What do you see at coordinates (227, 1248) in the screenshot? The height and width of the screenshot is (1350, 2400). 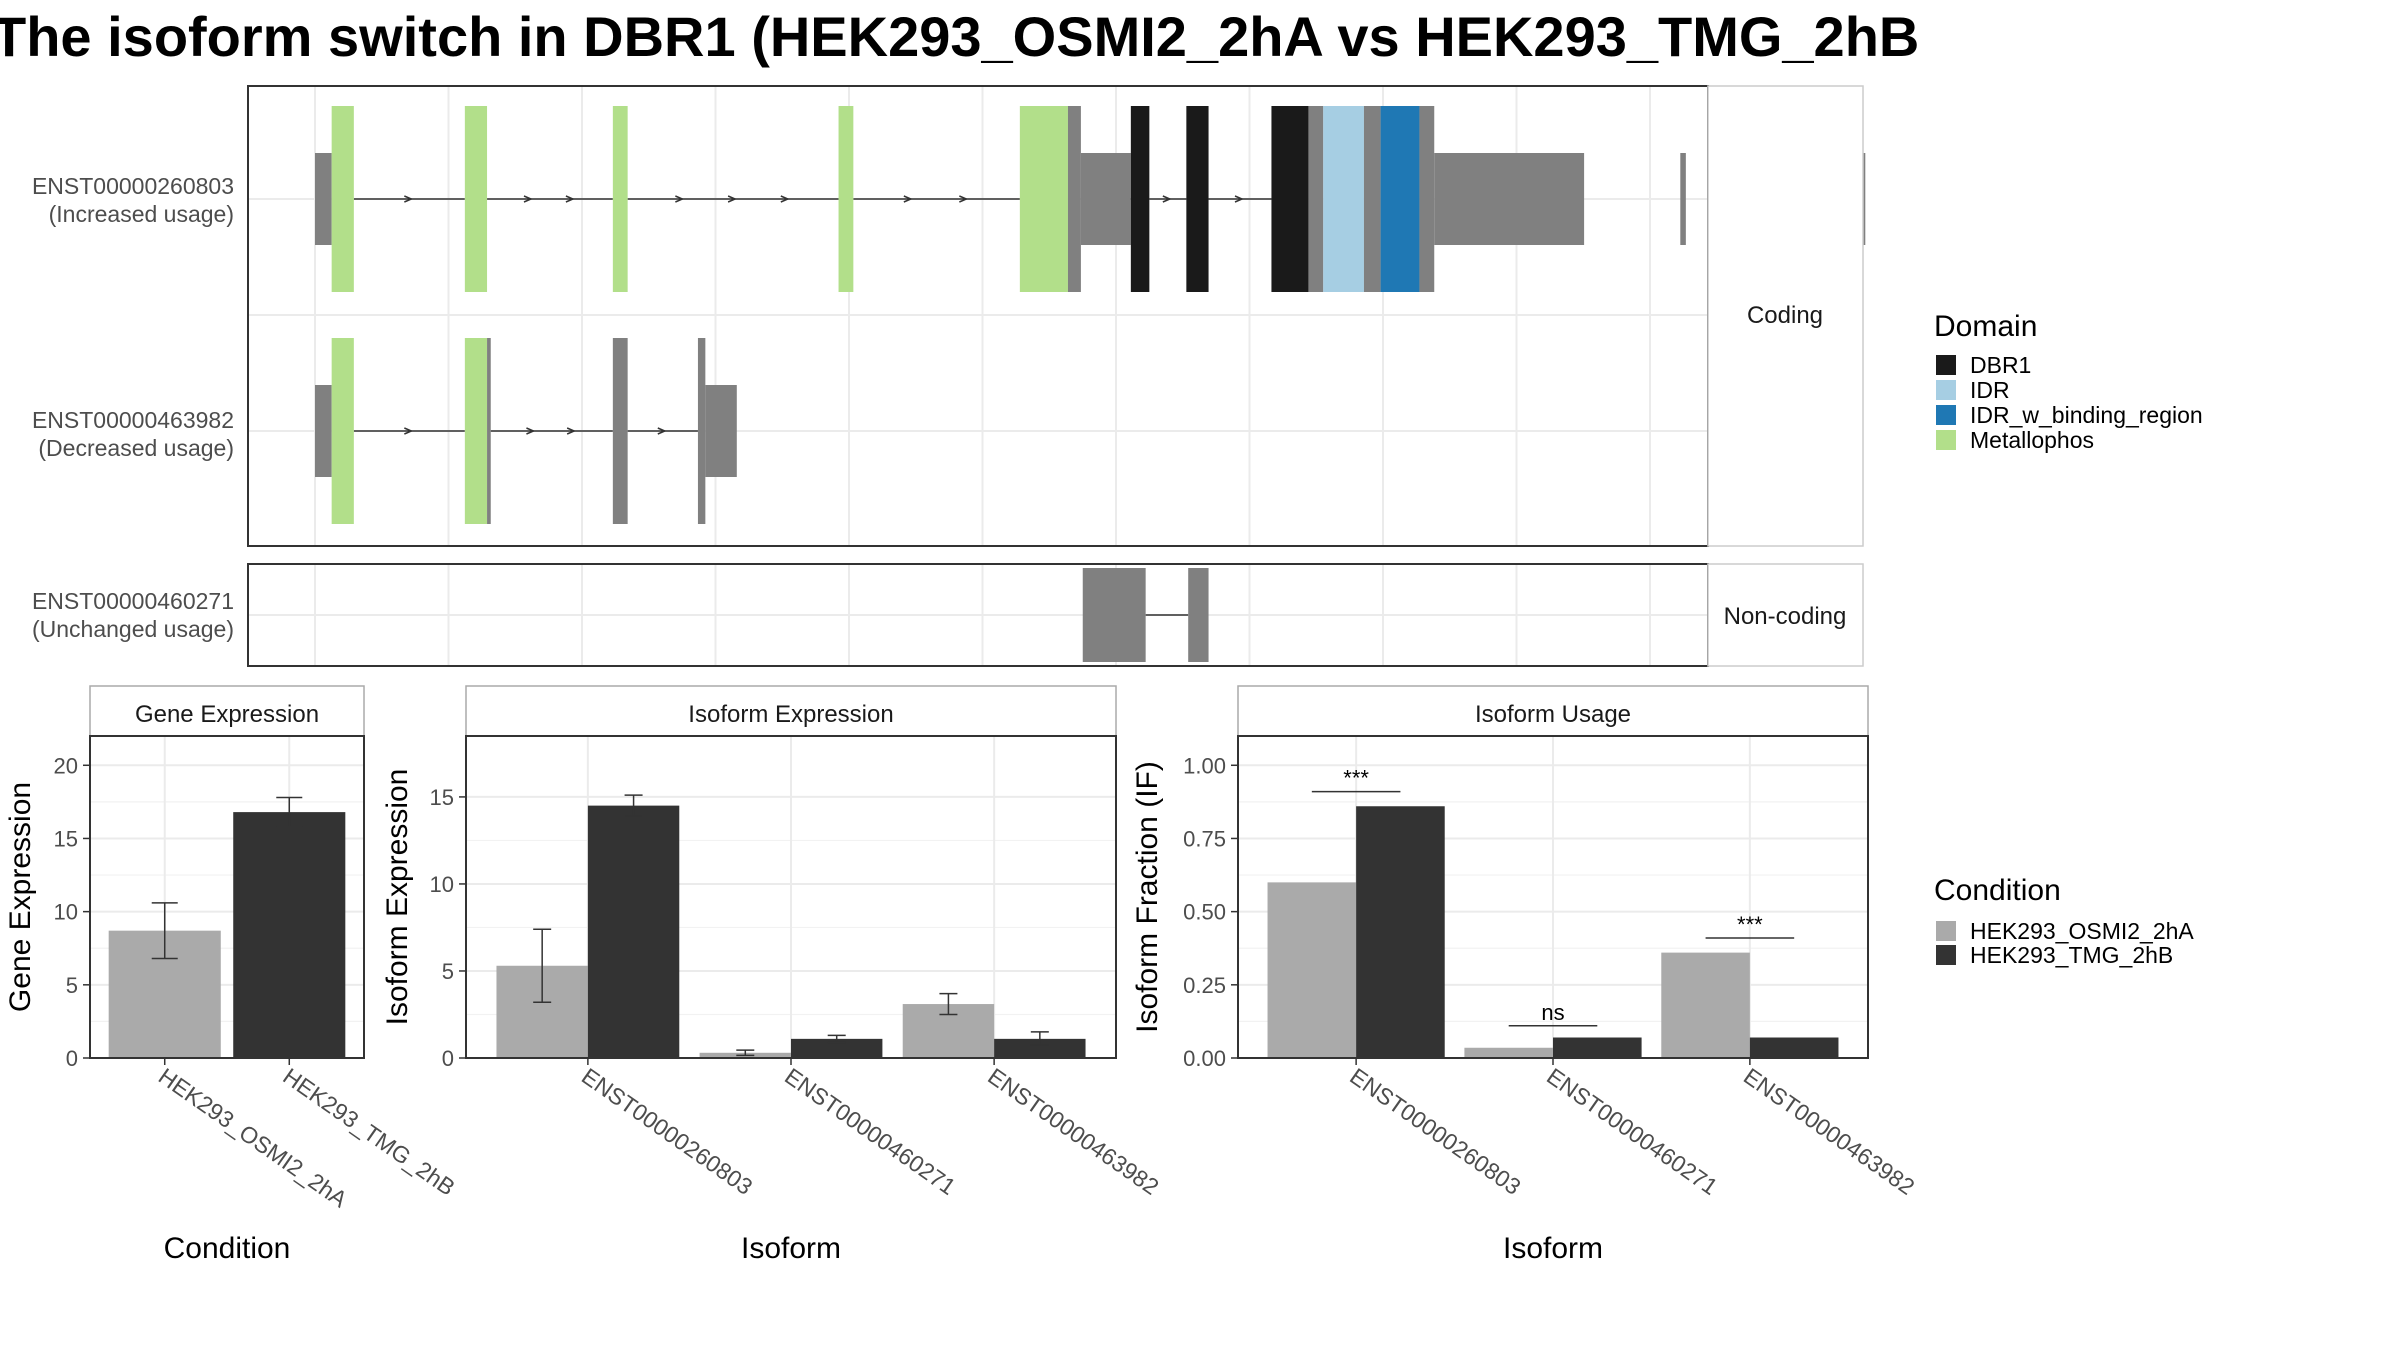 I see `x-axis-title: Condition` at bounding box center [227, 1248].